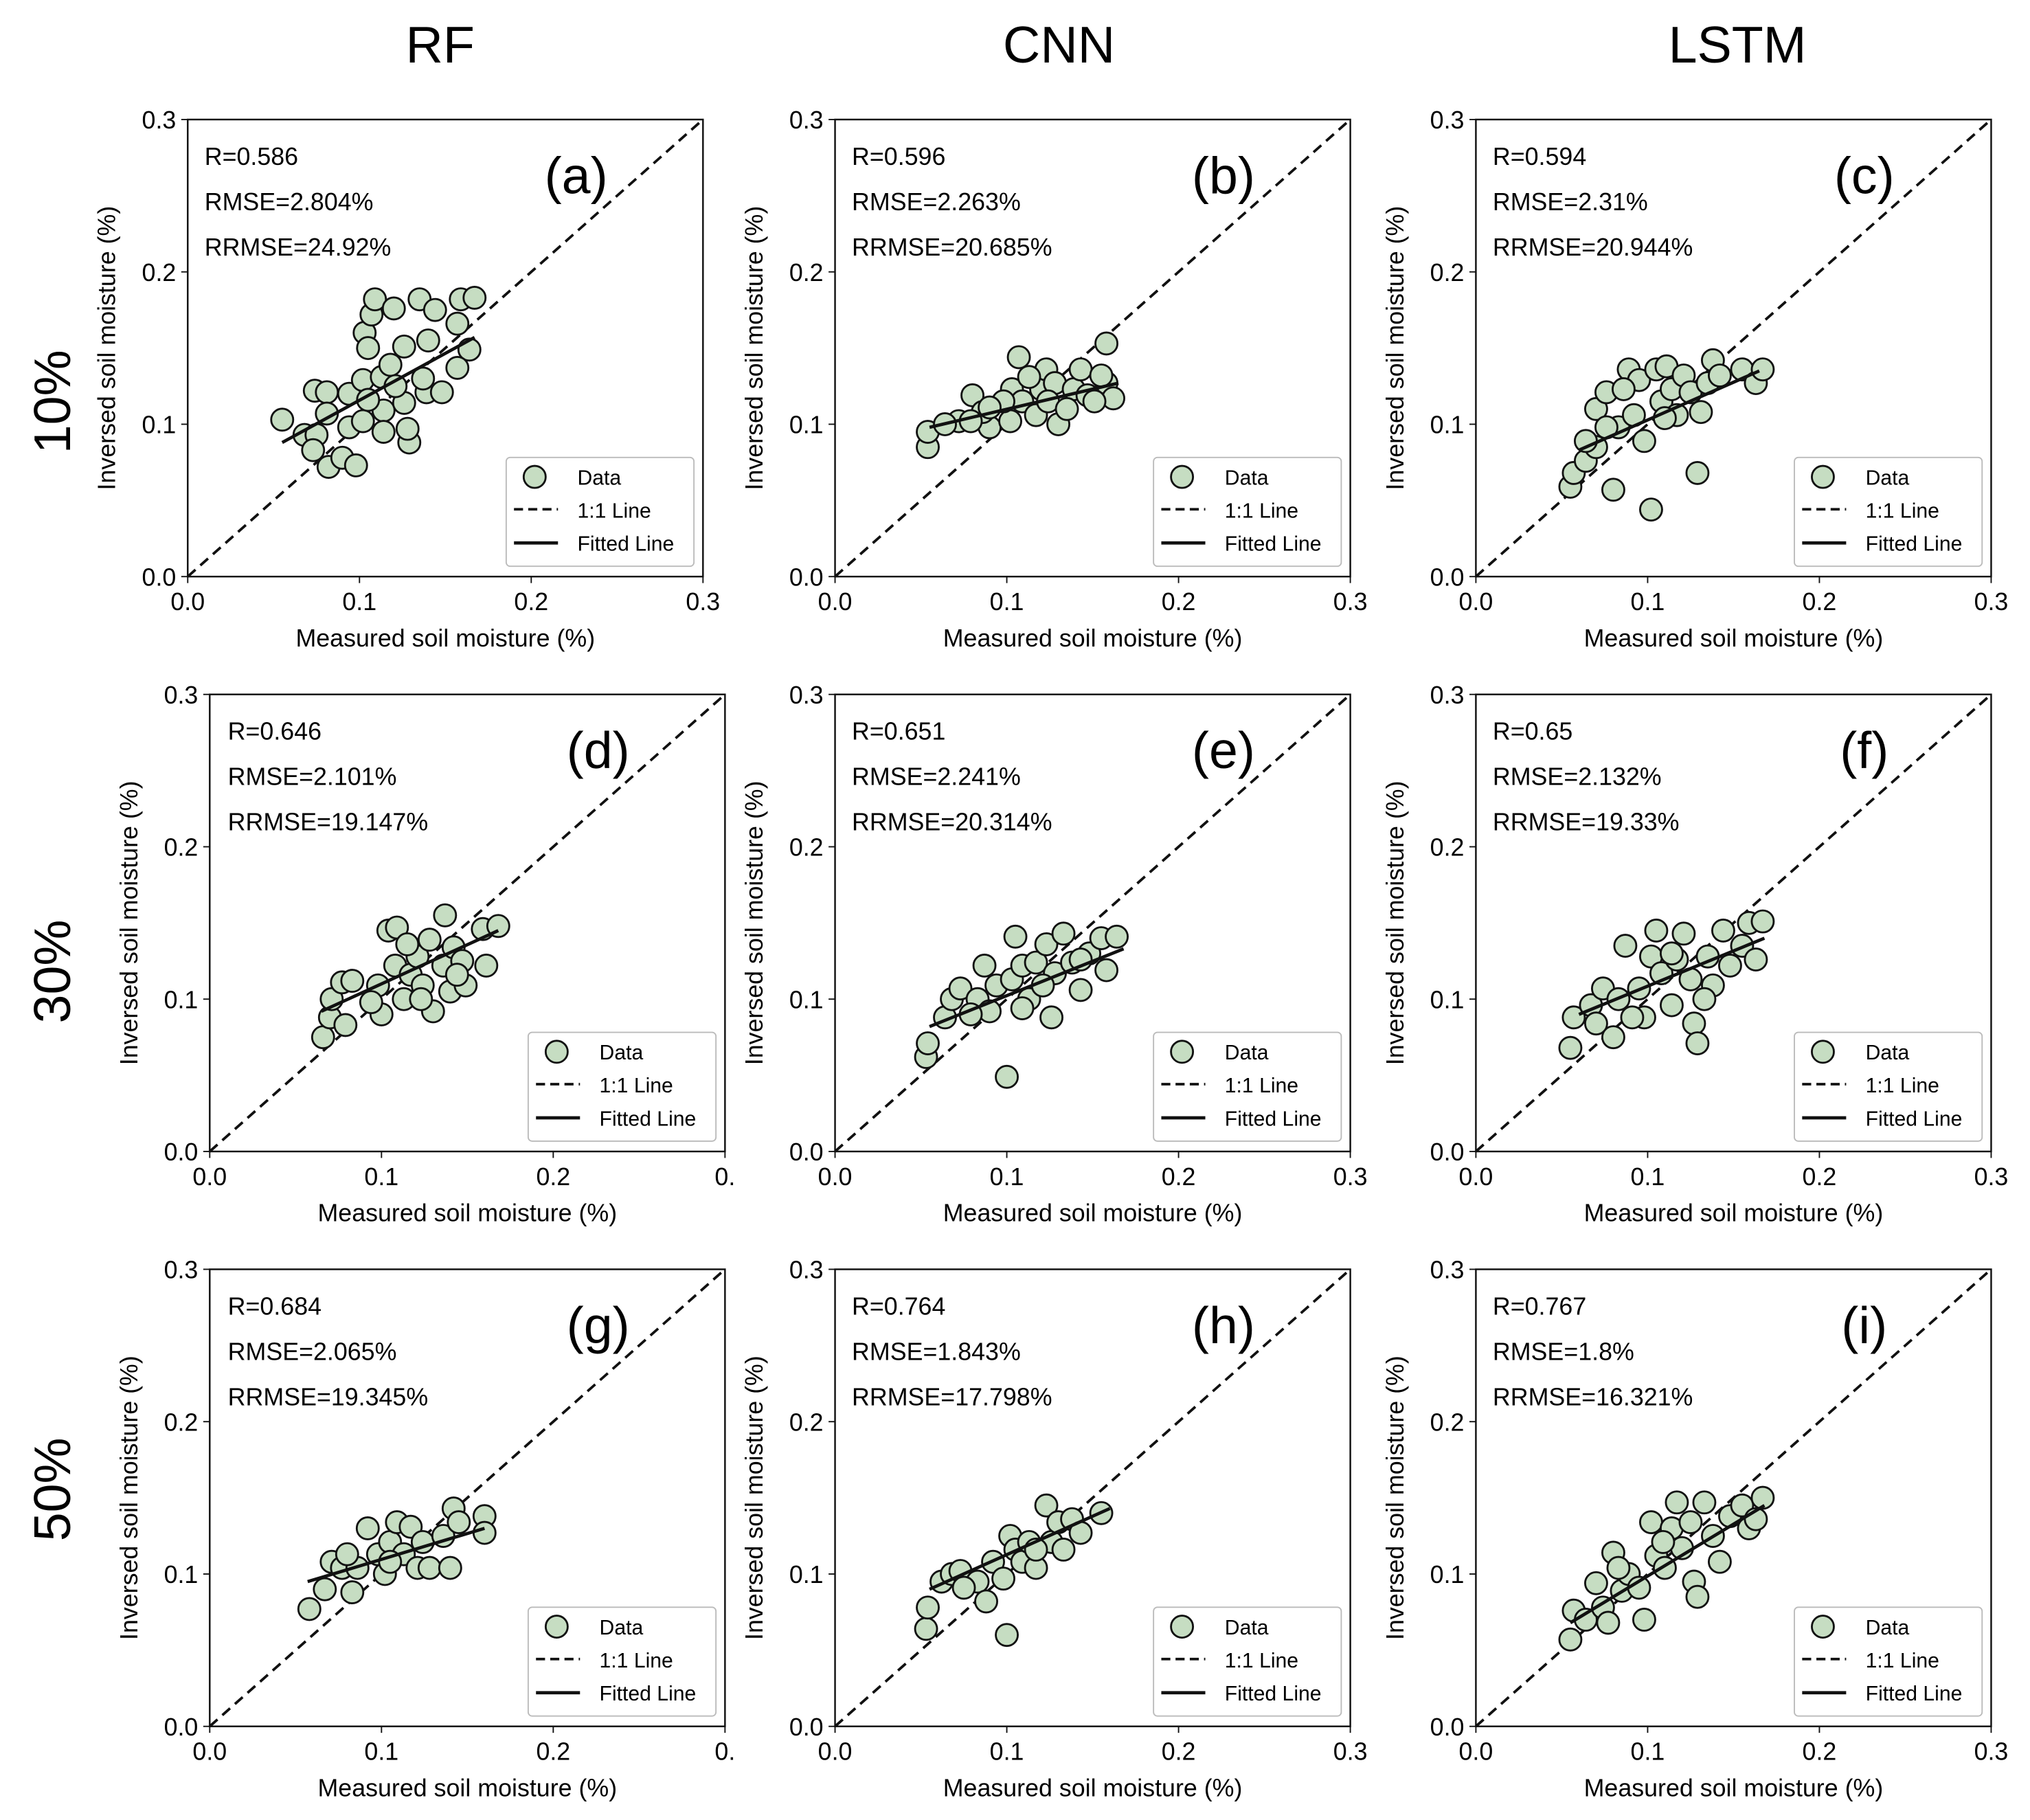 The width and height of the screenshot is (2030, 1820). What do you see at coordinates (898, 156) in the screenshot?
I see `r-value: R=0.596` at bounding box center [898, 156].